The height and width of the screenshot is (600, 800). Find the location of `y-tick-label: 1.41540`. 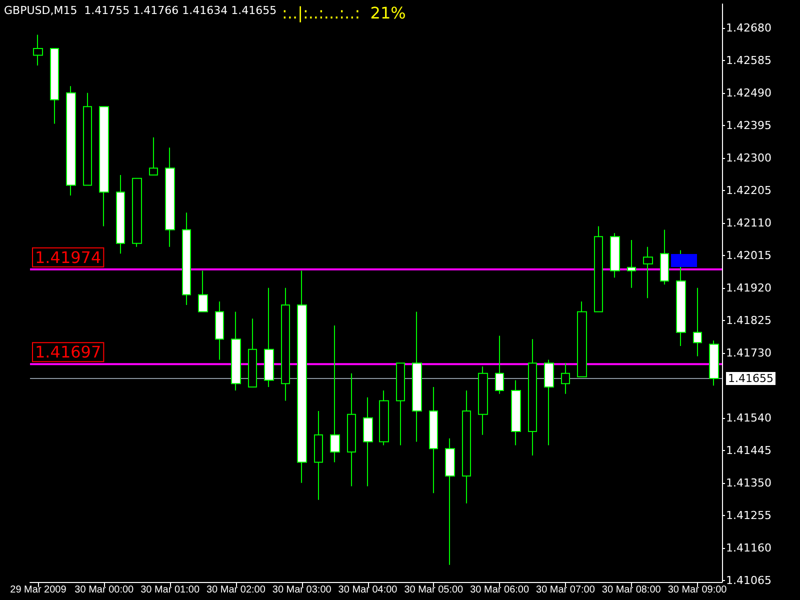

y-tick-label: 1.41540 is located at coordinates (749, 417).